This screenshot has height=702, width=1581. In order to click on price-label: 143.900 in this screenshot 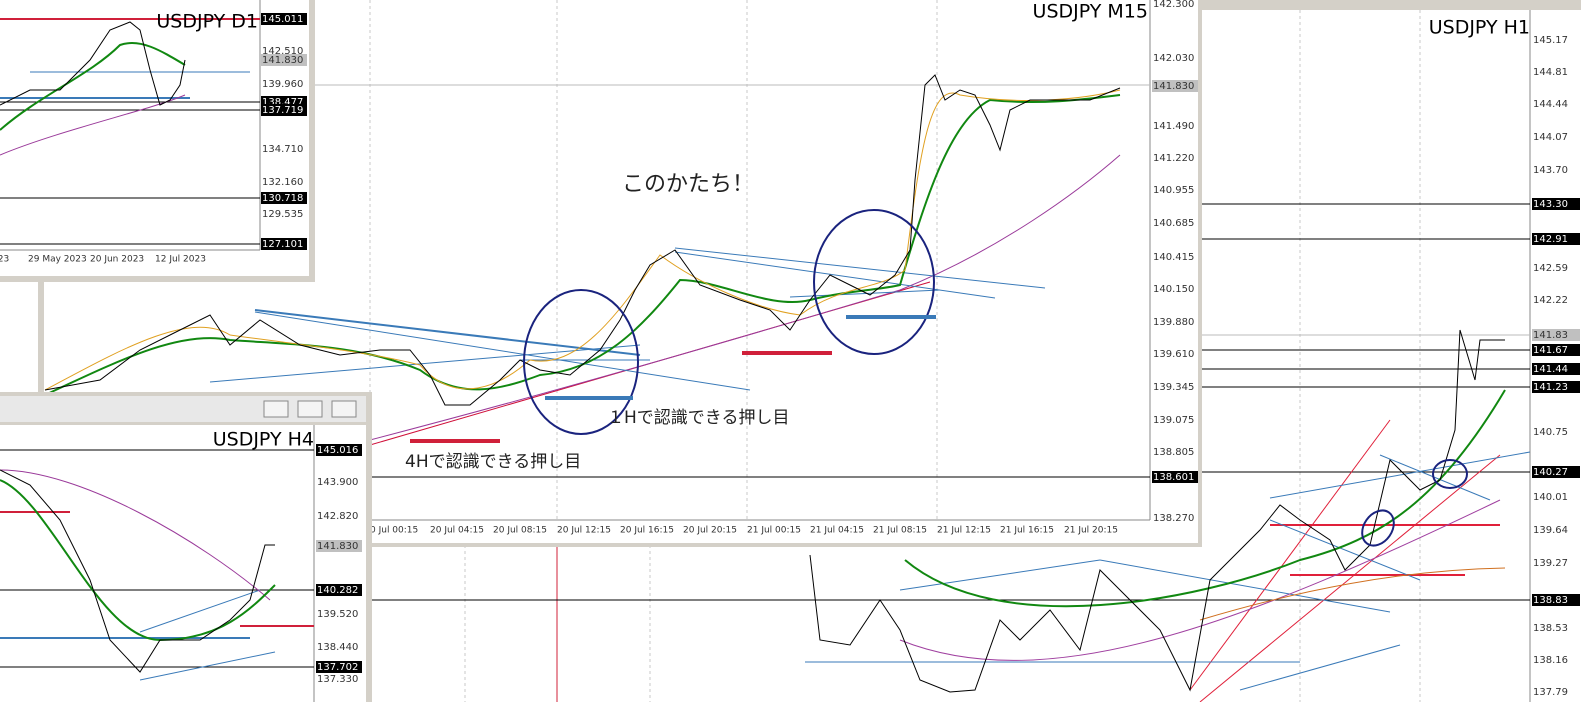, I will do `click(337, 482)`.